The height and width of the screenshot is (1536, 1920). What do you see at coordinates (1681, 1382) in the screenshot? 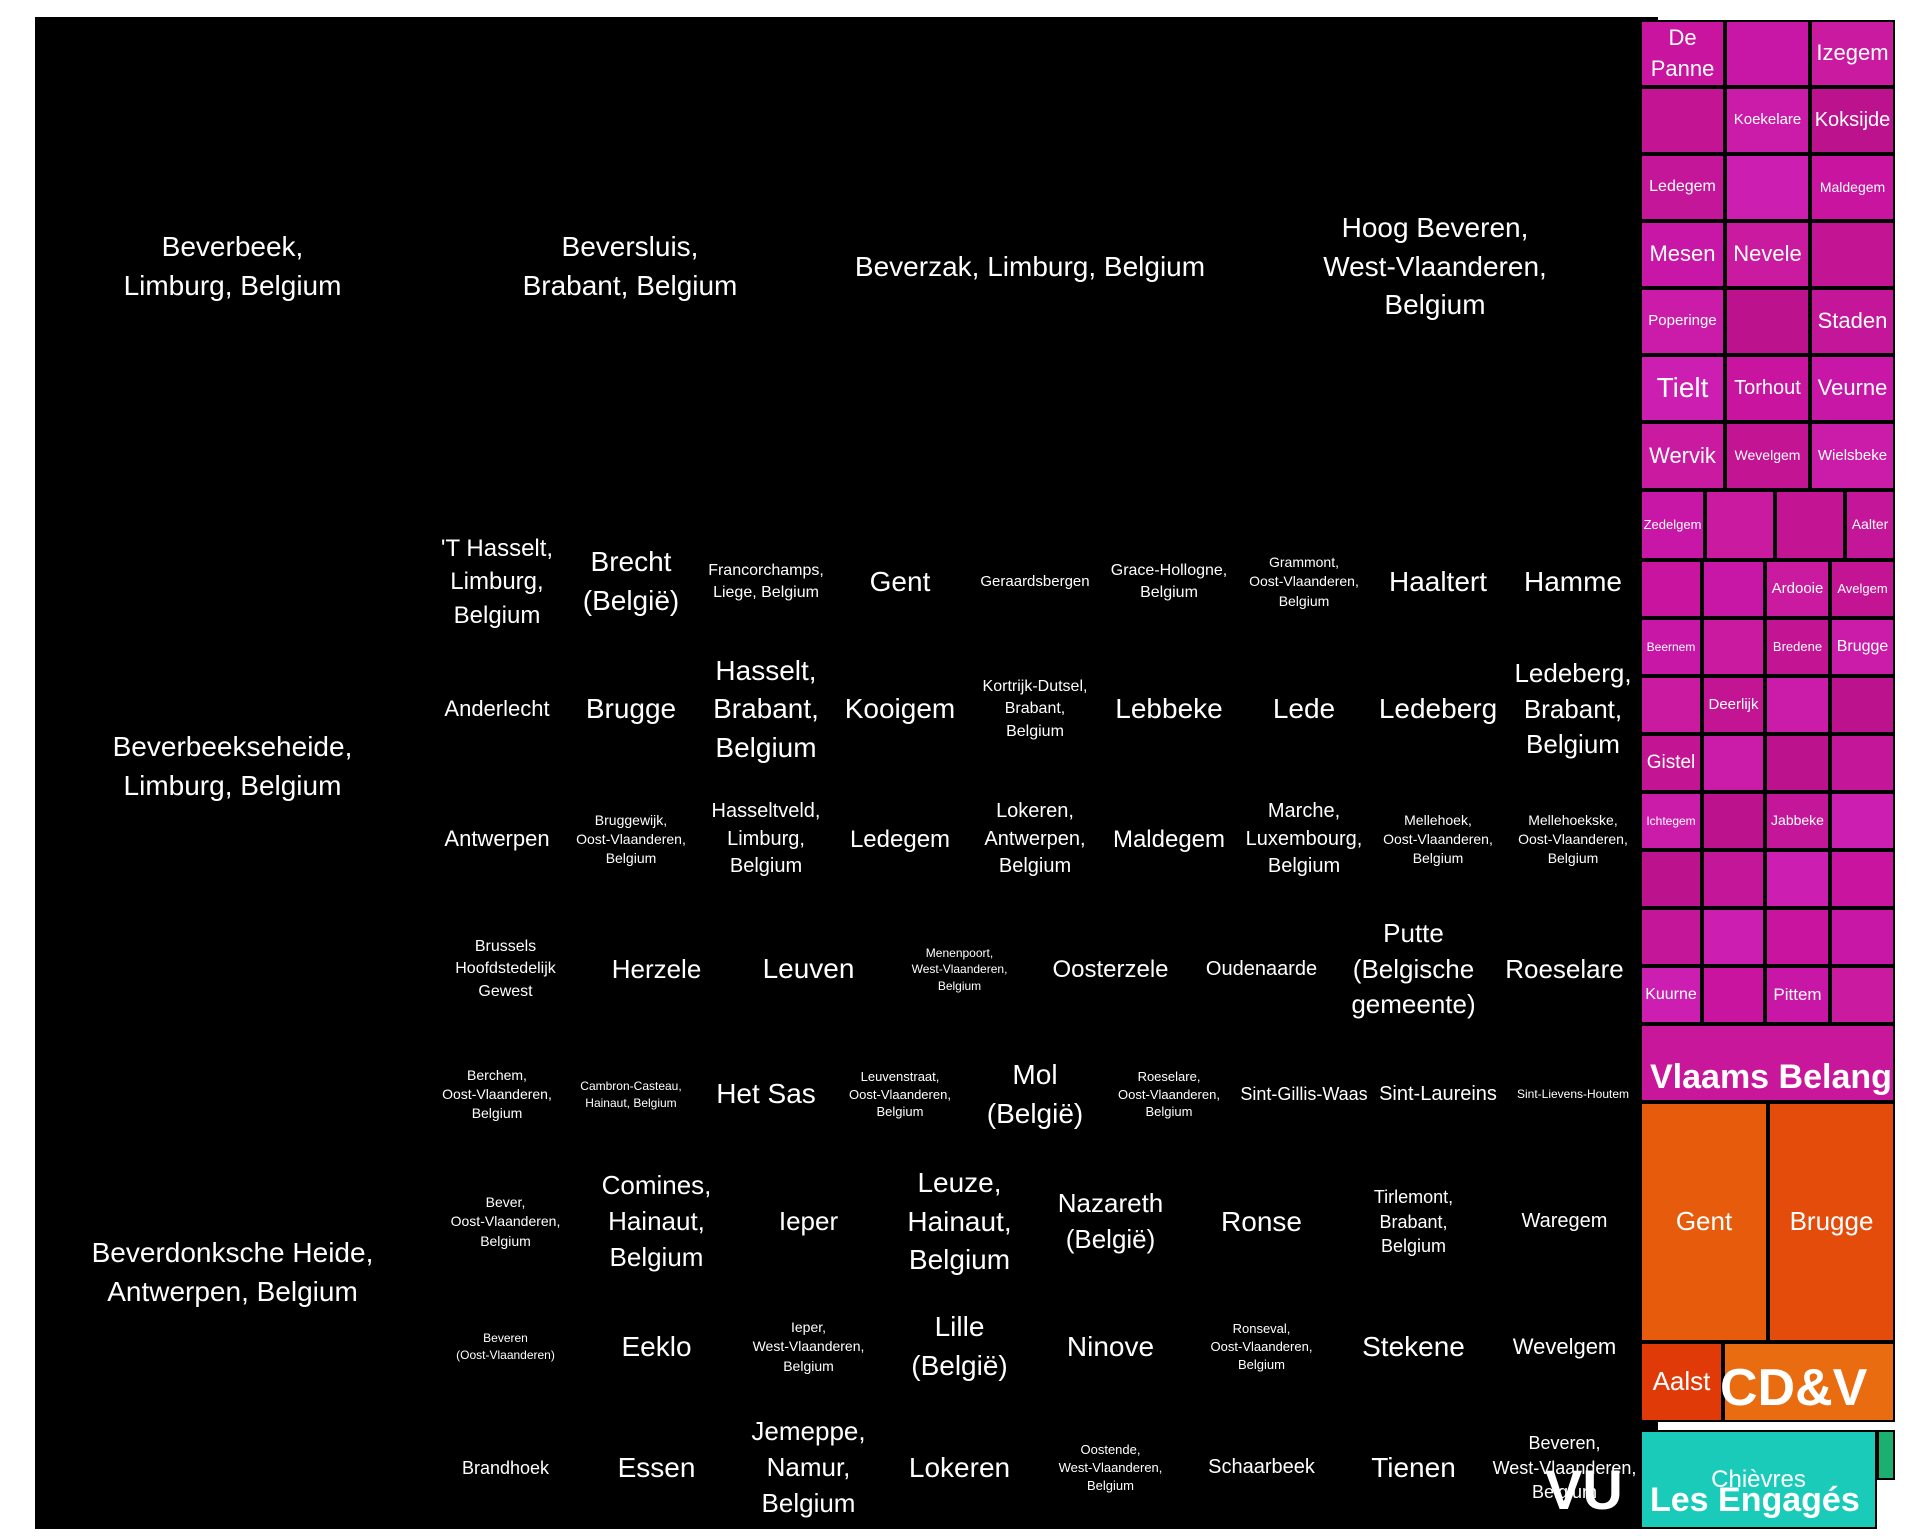
I see `treemap-tile-aalst: Aalst` at bounding box center [1681, 1382].